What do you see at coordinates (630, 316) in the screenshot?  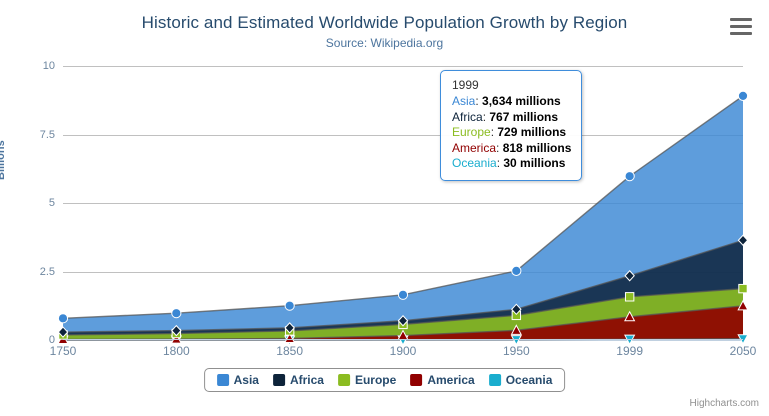 I see `data-point-america-1999` at bounding box center [630, 316].